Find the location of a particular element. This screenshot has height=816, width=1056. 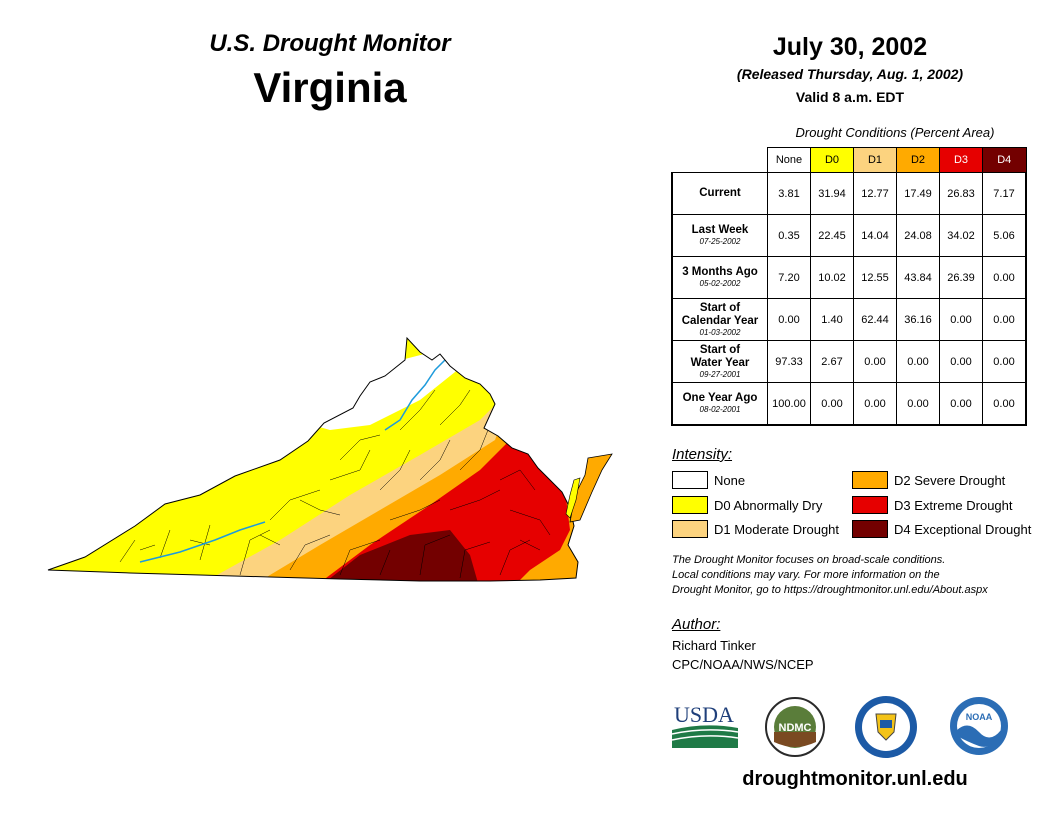

table-cell: 62.44 is located at coordinates (875, 319).